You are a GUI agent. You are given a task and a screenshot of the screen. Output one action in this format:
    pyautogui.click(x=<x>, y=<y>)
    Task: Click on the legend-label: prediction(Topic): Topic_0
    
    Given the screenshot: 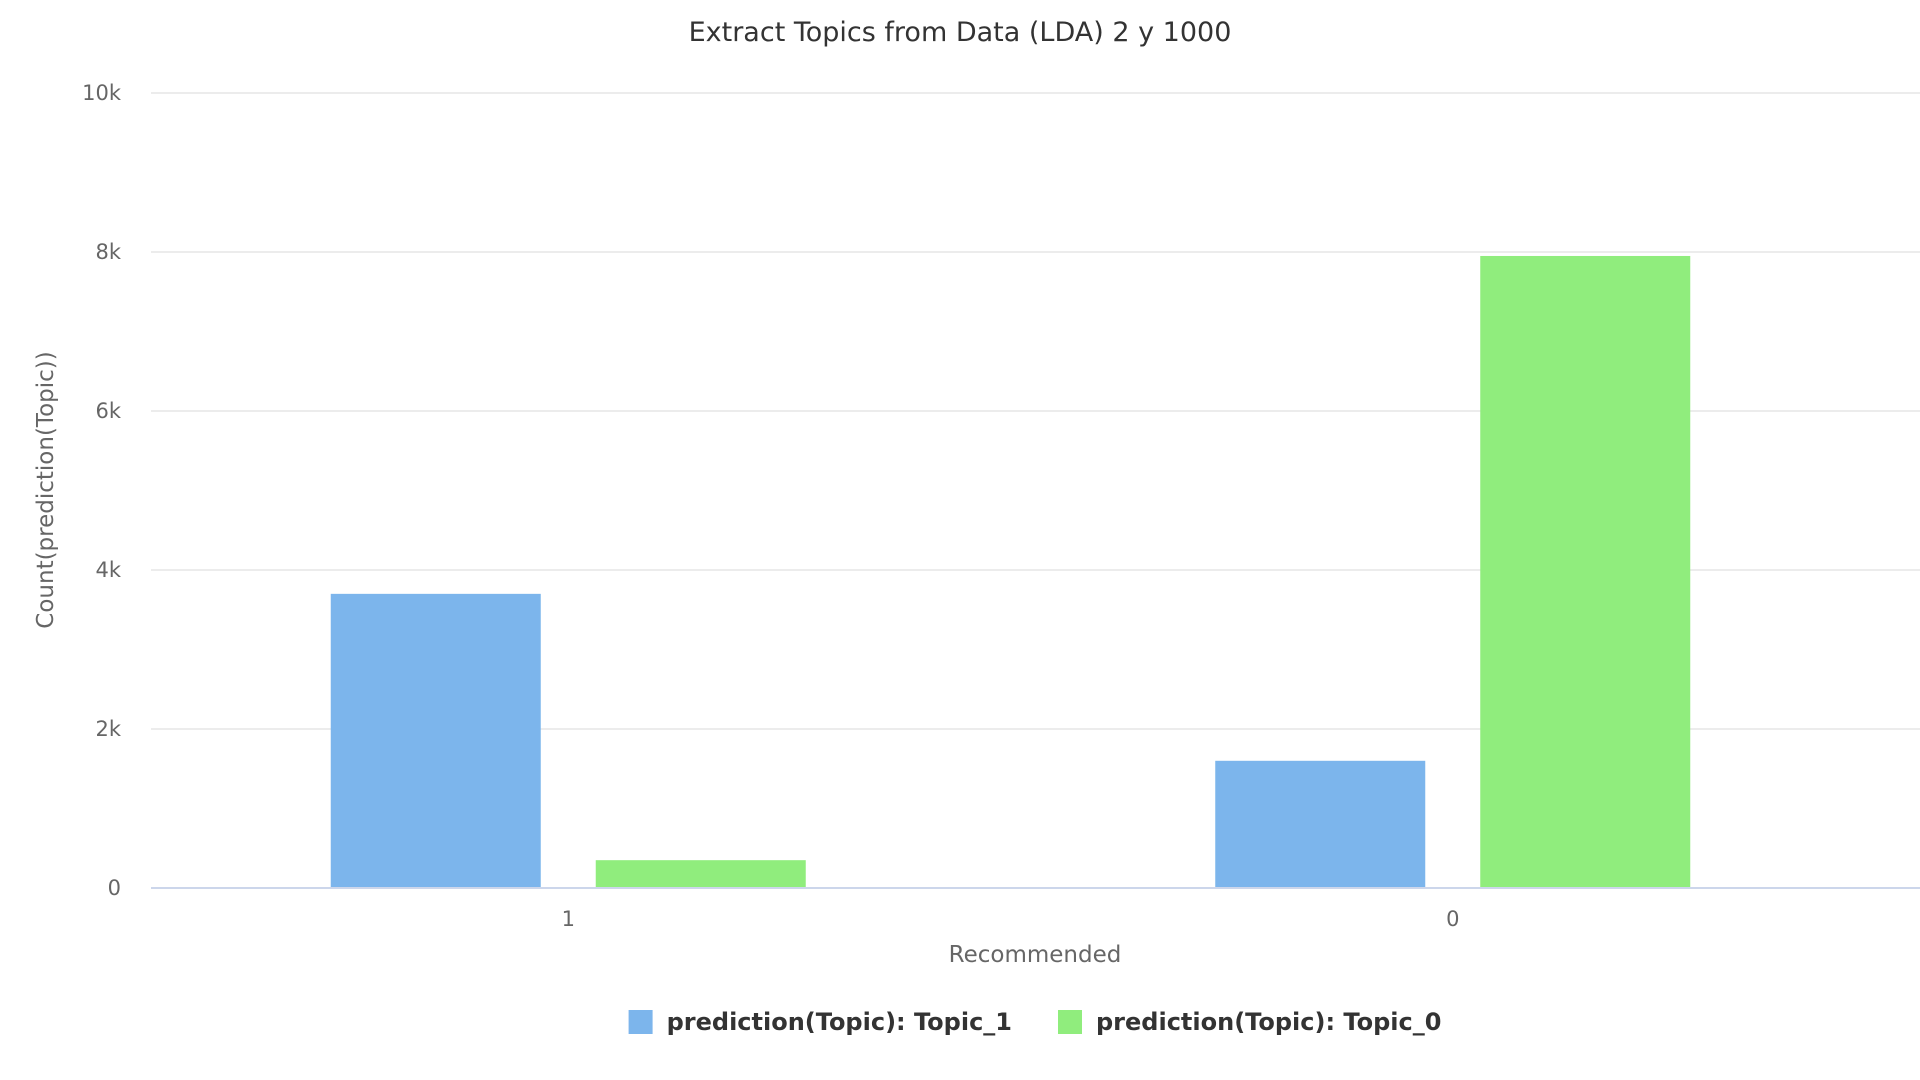 What is the action you would take?
    pyautogui.click(x=1268, y=1022)
    